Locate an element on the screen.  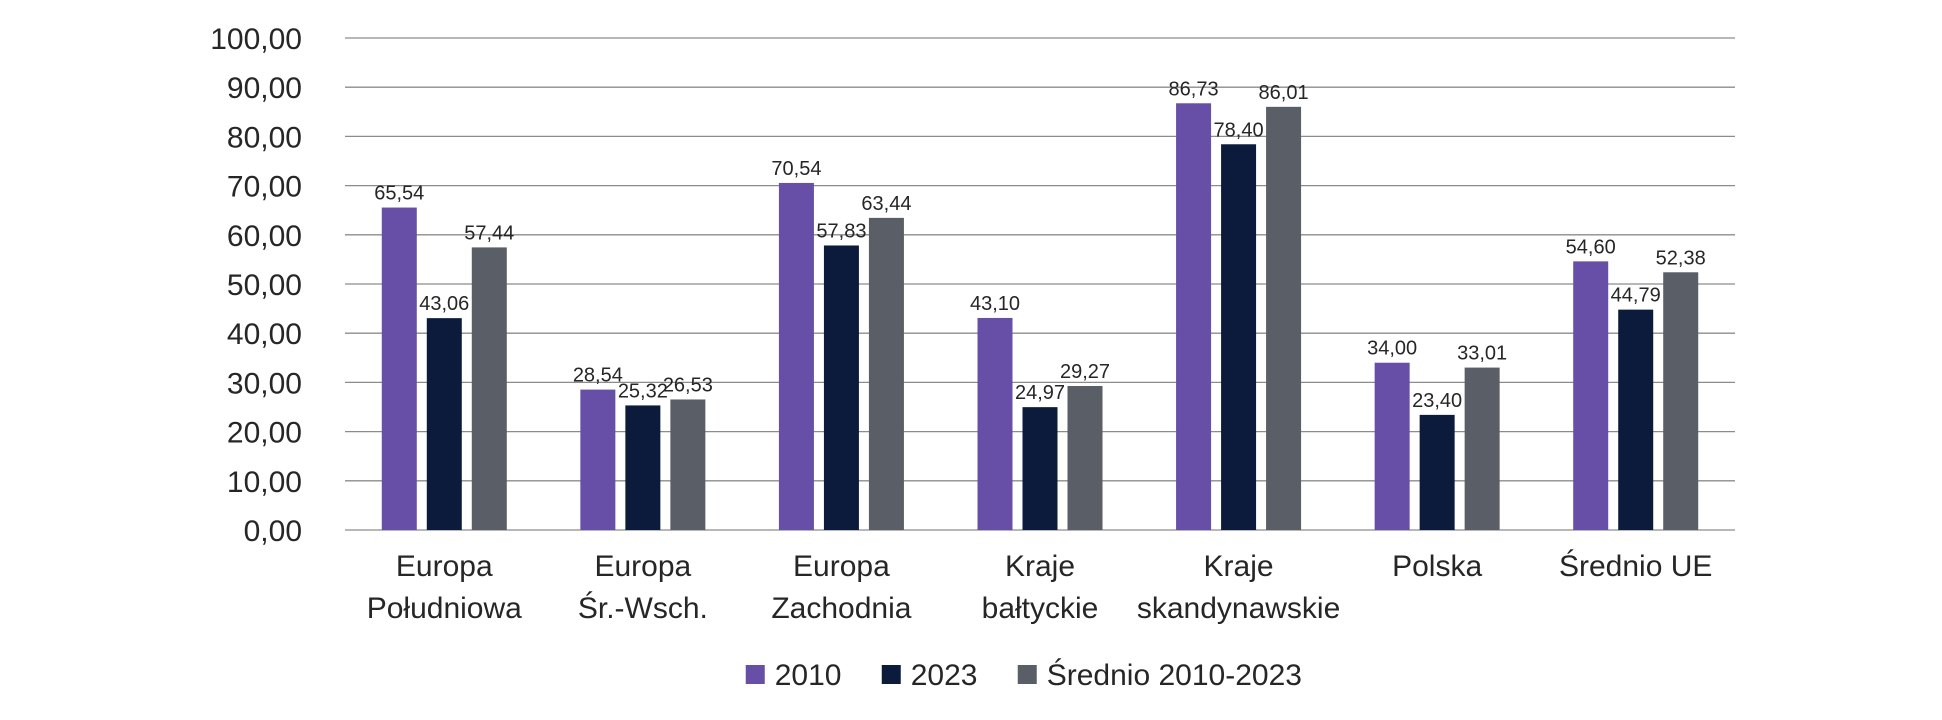
data-label: 25,32 is located at coordinates (643, 391).